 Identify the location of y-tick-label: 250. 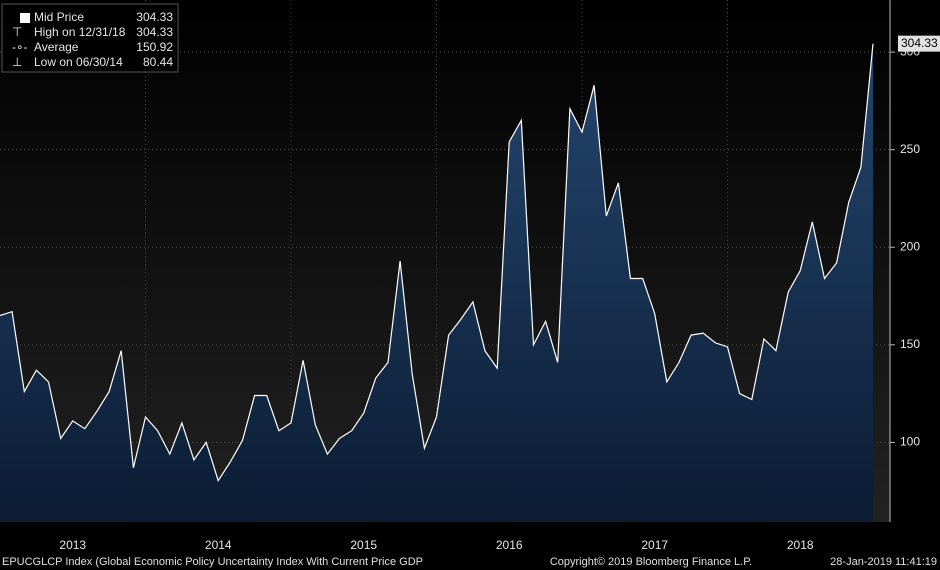
(910, 149).